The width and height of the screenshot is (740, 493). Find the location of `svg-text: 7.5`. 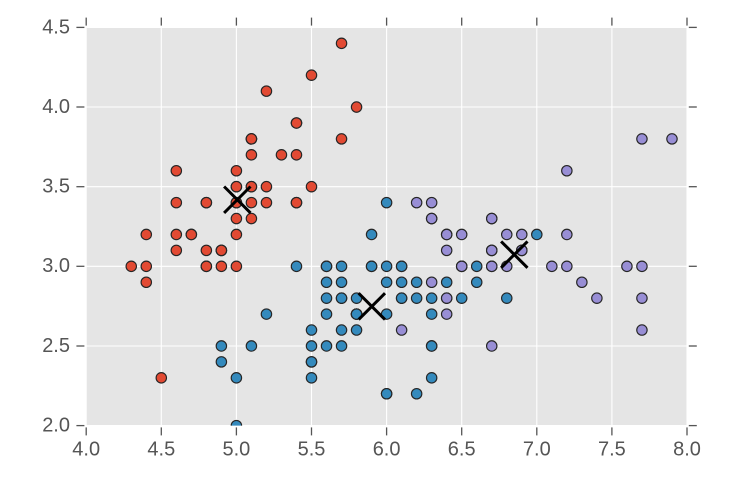

svg-text: 7.5 is located at coordinates (612, 449).